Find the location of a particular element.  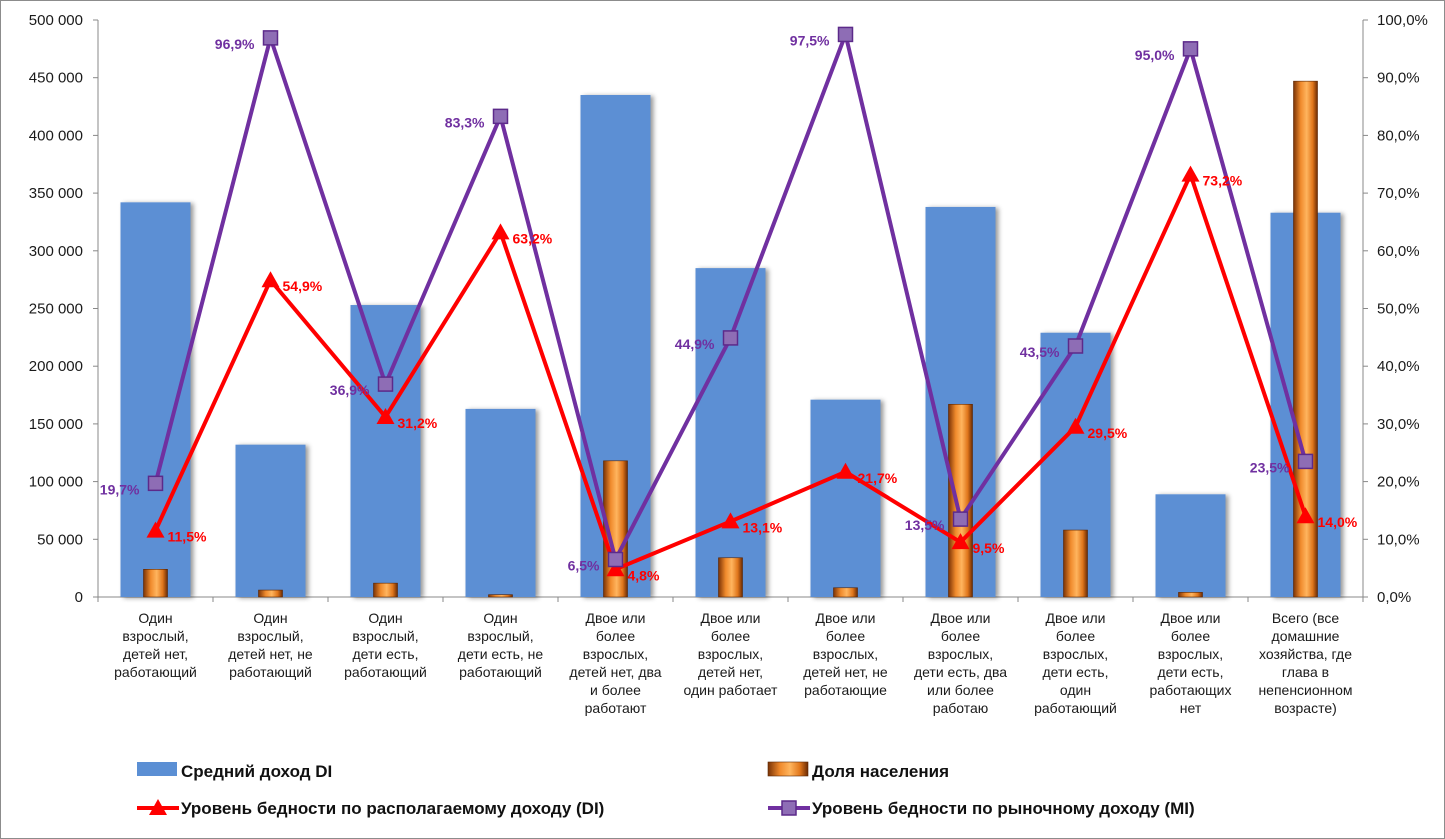

left-tick-label: 250 000 is located at coordinates (56, 309).